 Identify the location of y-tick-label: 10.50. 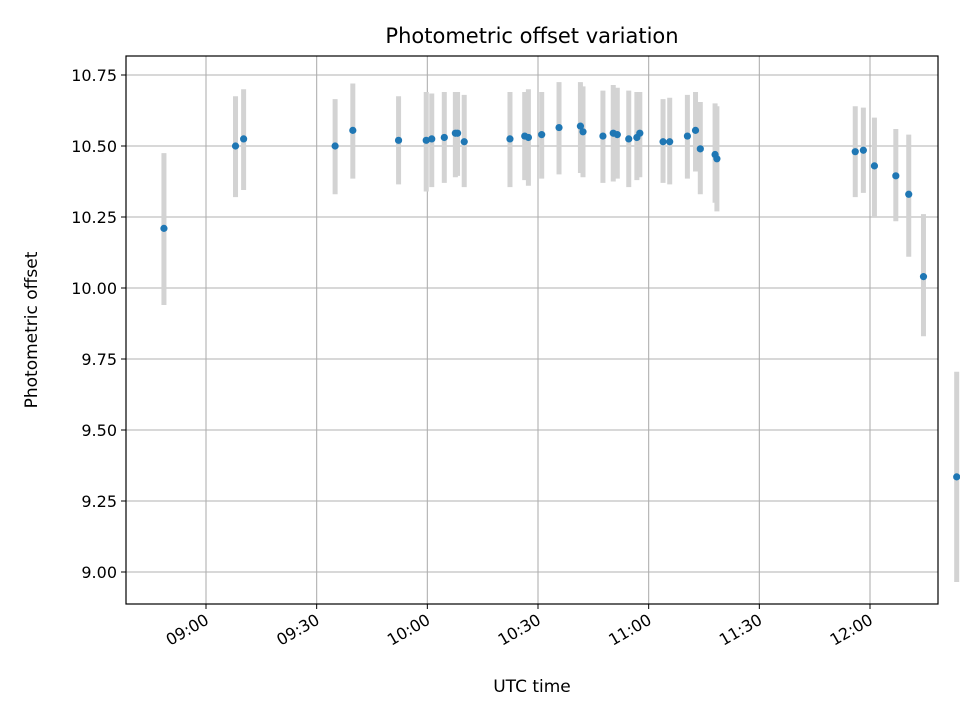
(94, 146).